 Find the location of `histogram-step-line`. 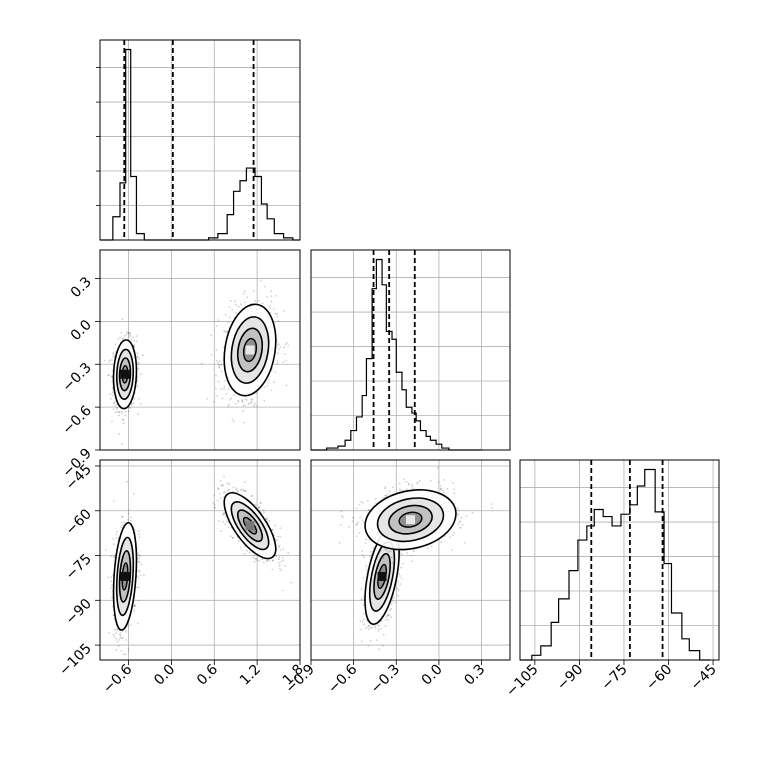

histogram-step-line is located at coordinates (200, 144).